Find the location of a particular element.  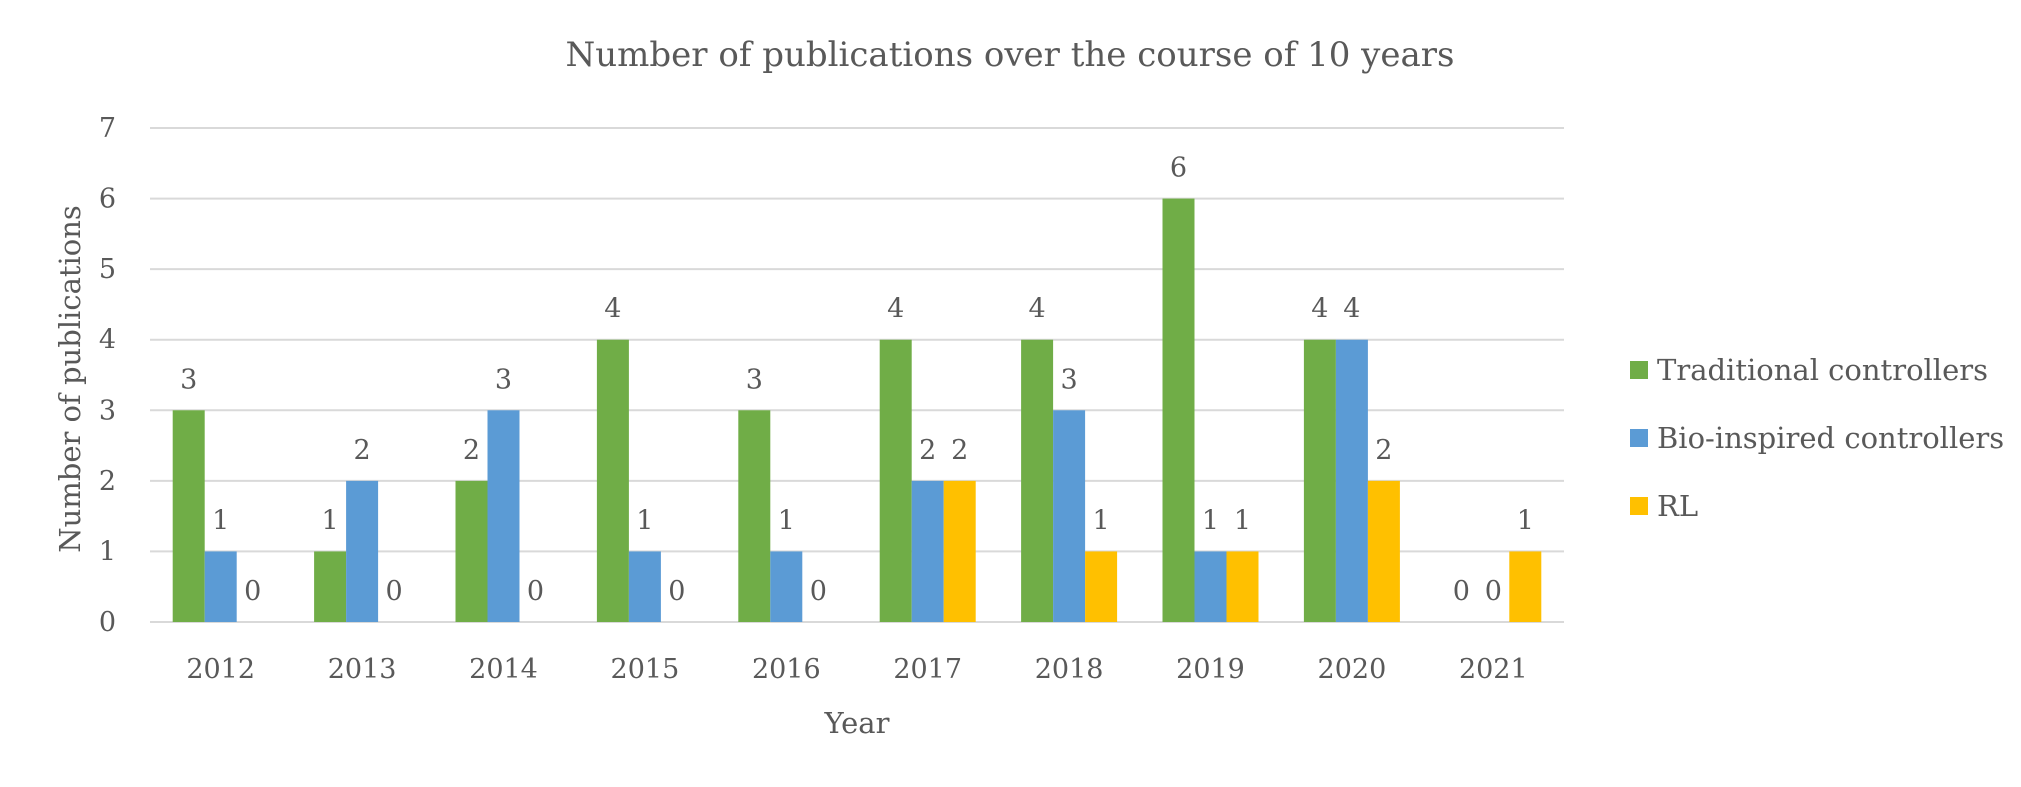

y-tick-label: 3 is located at coordinates (107, 410).